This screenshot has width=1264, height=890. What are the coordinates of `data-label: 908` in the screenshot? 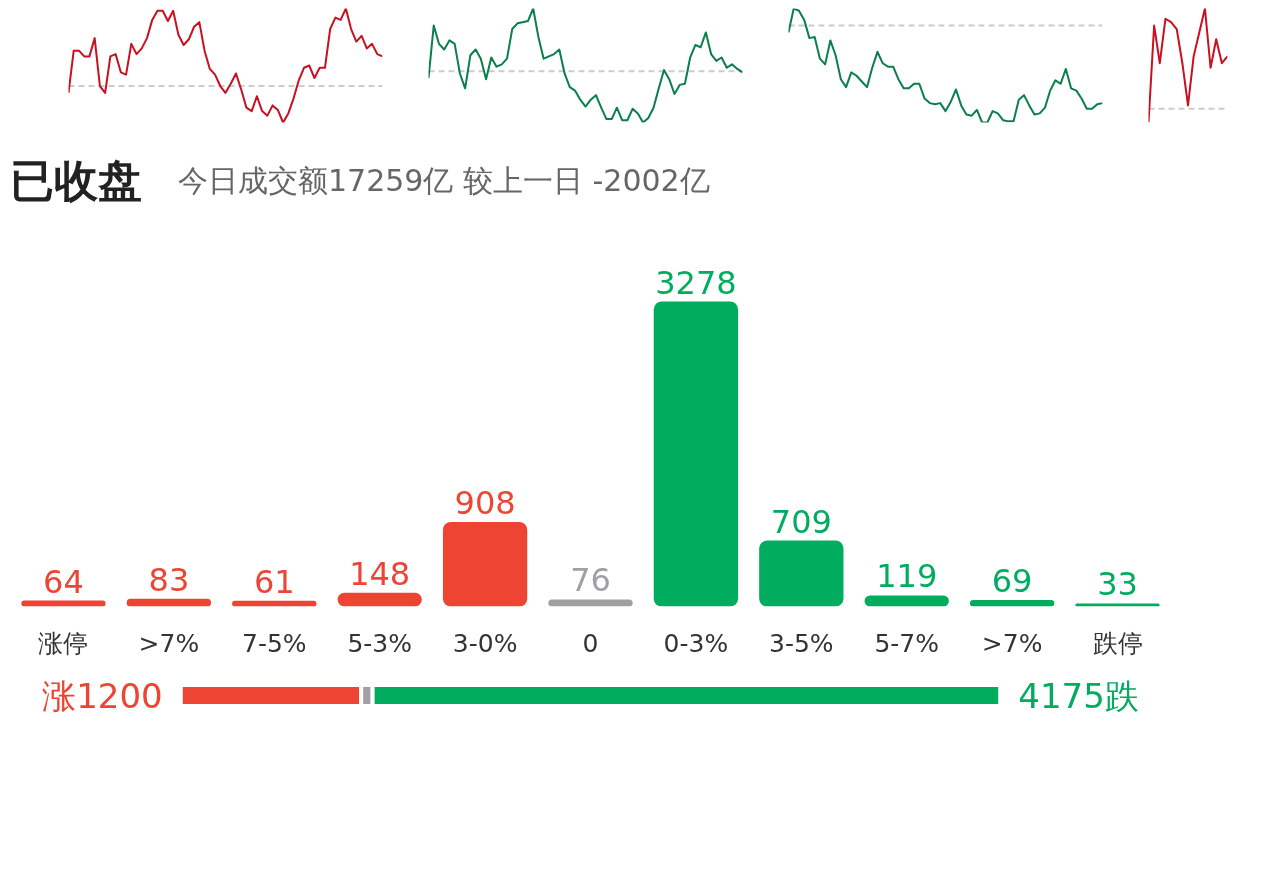 It's located at (485, 503).